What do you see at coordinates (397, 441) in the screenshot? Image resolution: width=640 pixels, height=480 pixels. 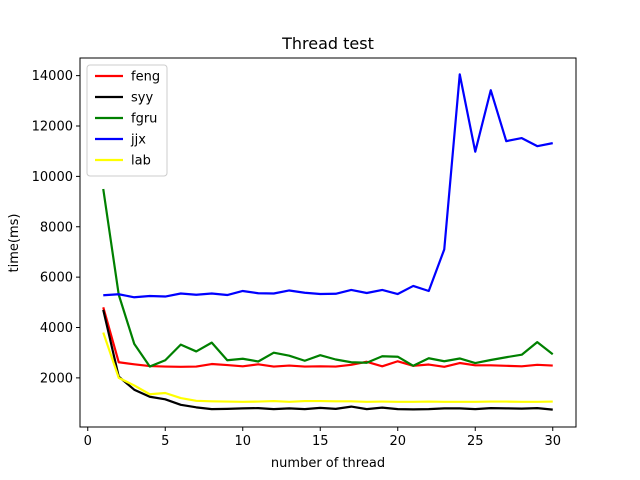 I see `x-tick-label: 20` at bounding box center [397, 441].